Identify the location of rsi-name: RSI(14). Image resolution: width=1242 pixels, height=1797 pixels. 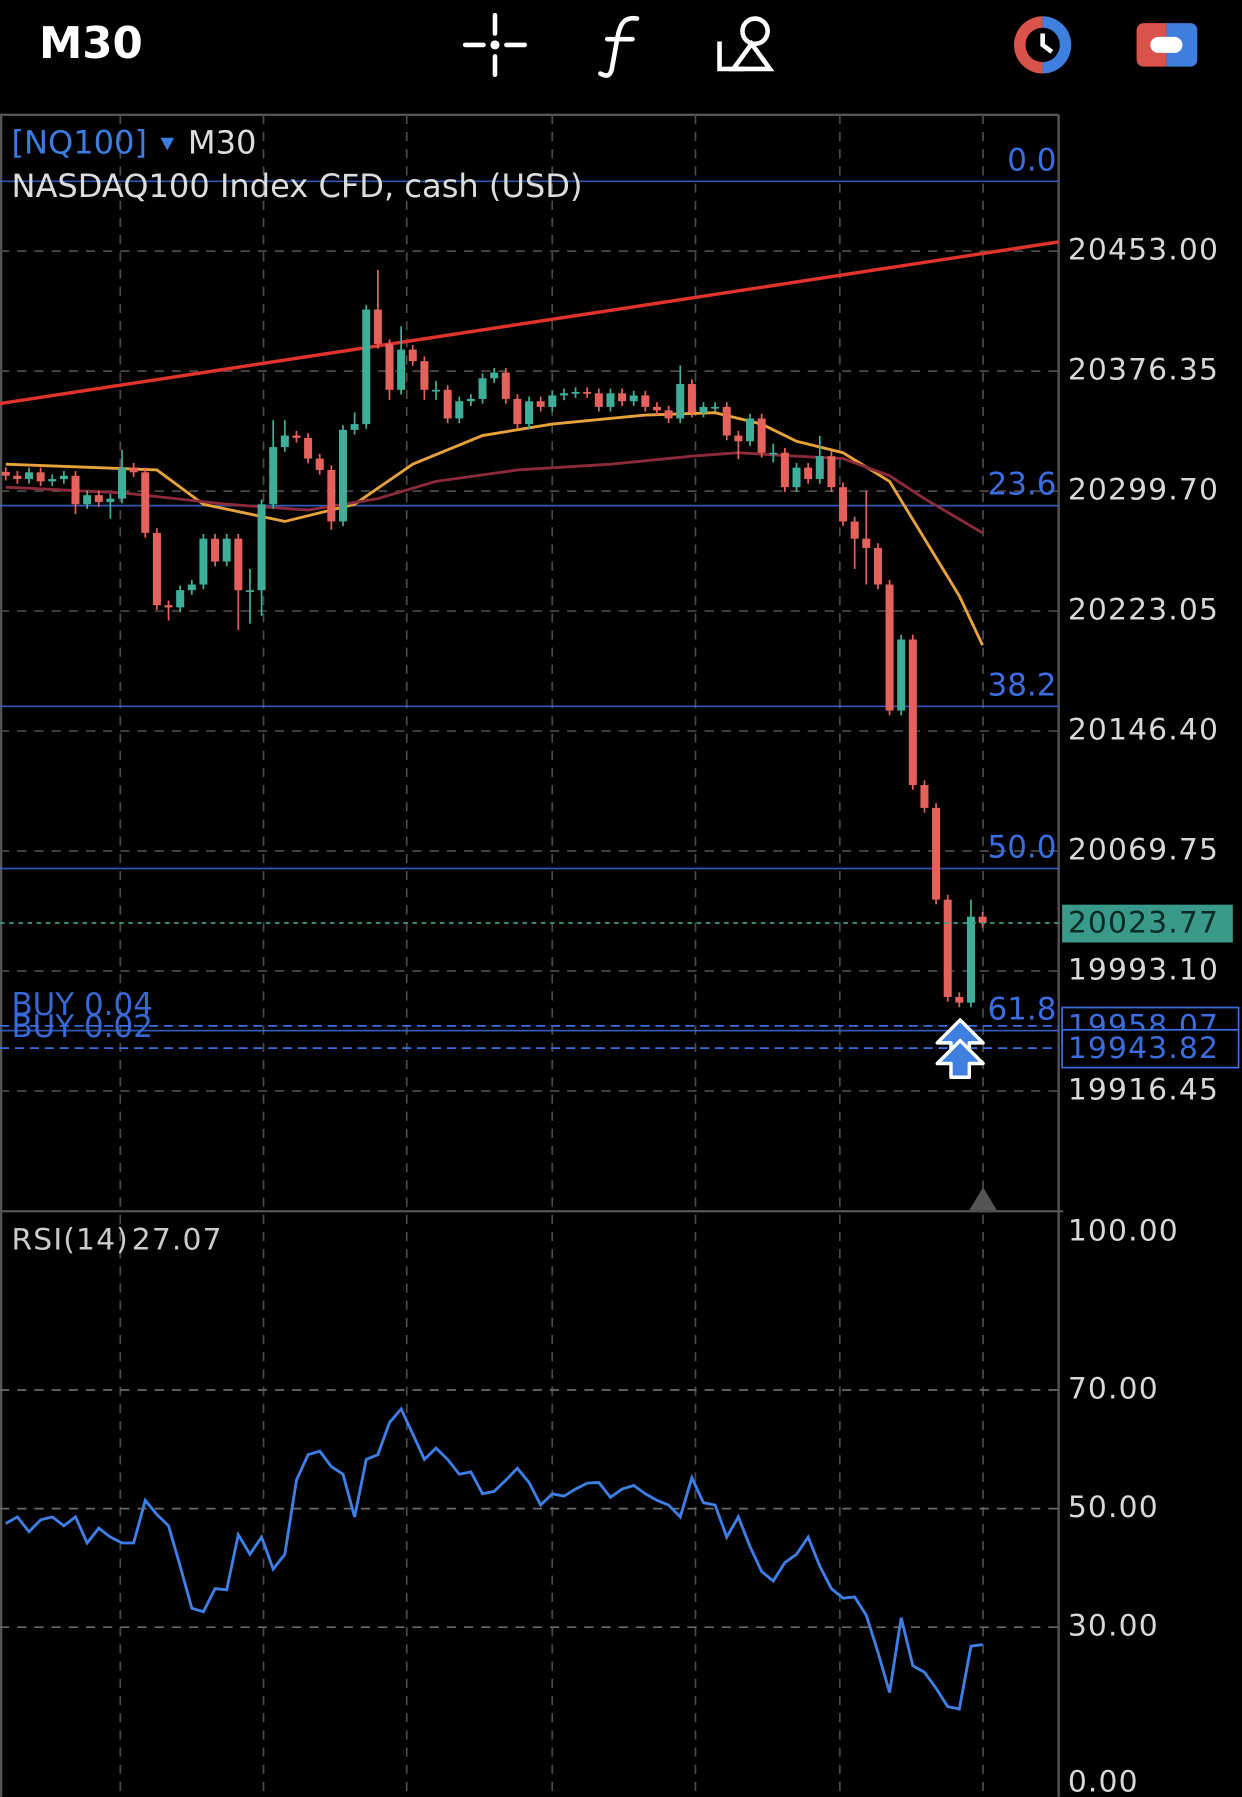
(69, 1240).